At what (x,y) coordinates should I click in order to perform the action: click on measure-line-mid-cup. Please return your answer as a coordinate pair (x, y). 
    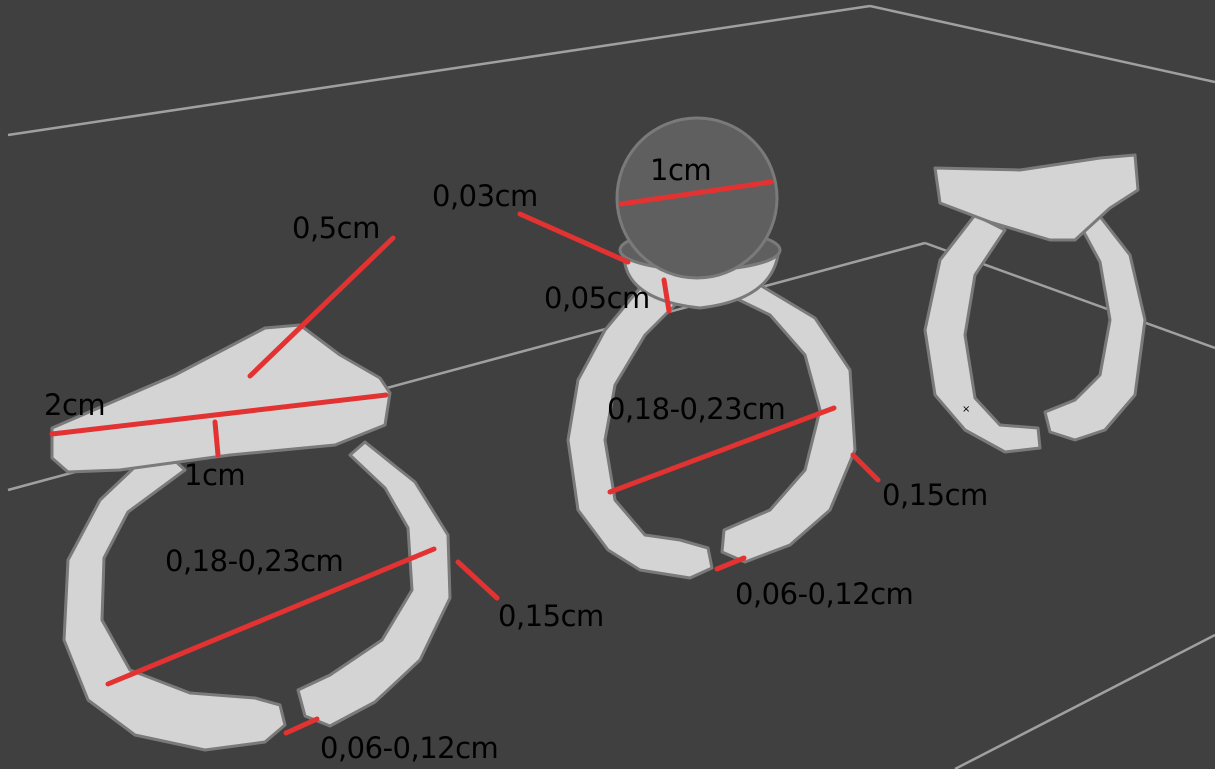
    Looking at the image, I should click on (666, 295).